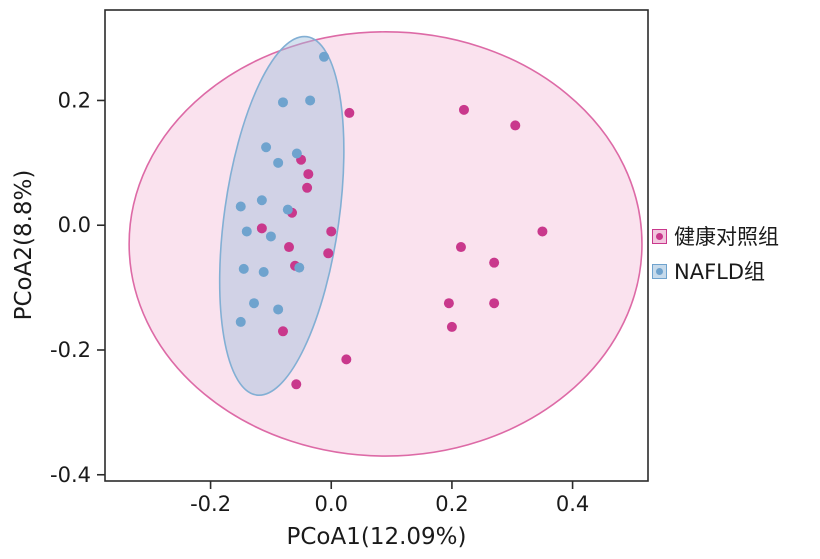  Describe the element at coordinates (726, 237) in the screenshot. I see `legend-label-health-control: 健康对照组` at that location.